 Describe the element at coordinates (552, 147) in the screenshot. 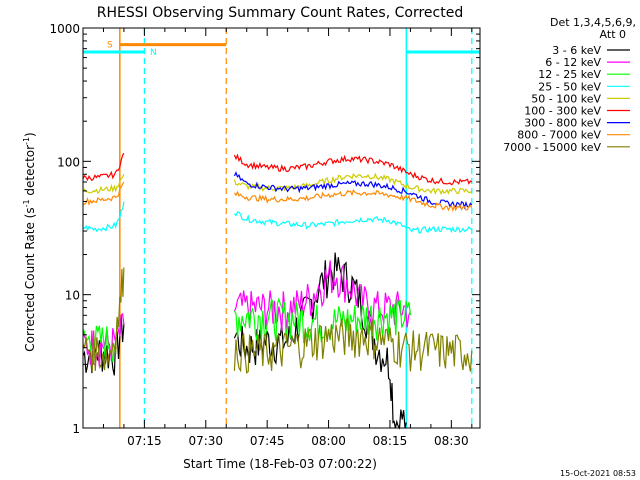

I see `legend-entry-label-8: 7000 - 15000 keV` at that location.